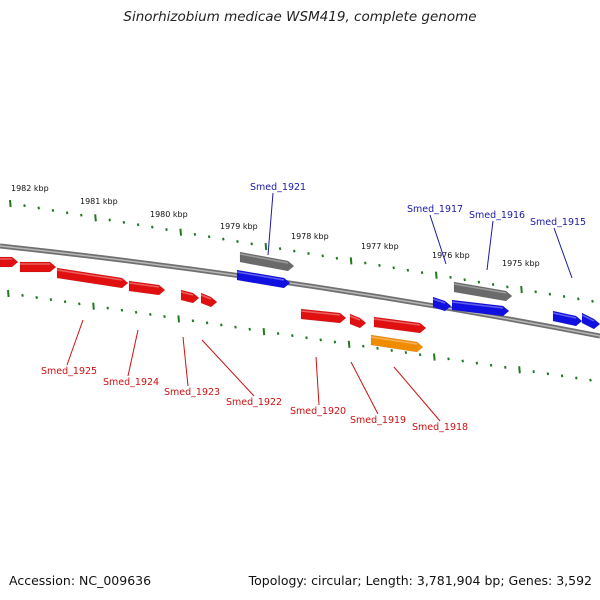 This screenshot has width=600, height=600. What do you see at coordinates (558, 222) in the screenshot?
I see `gene-label-forward: Smed_1915` at bounding box center [558, 222].